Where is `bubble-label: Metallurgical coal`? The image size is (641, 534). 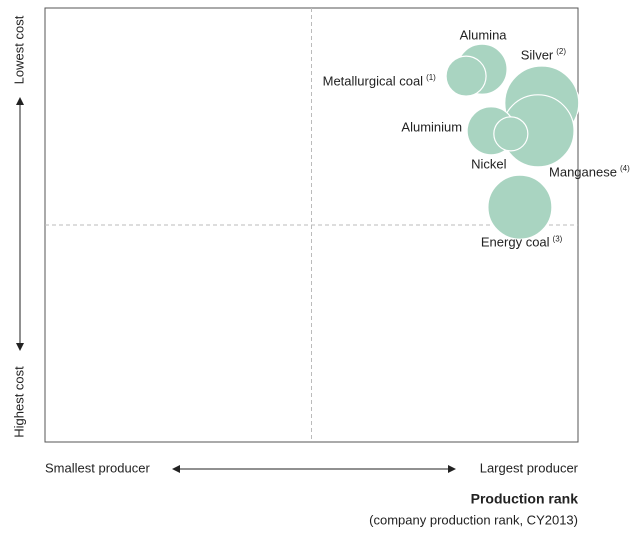
bubble-label: Metallurgical coal is located at coordinates (373, 81).